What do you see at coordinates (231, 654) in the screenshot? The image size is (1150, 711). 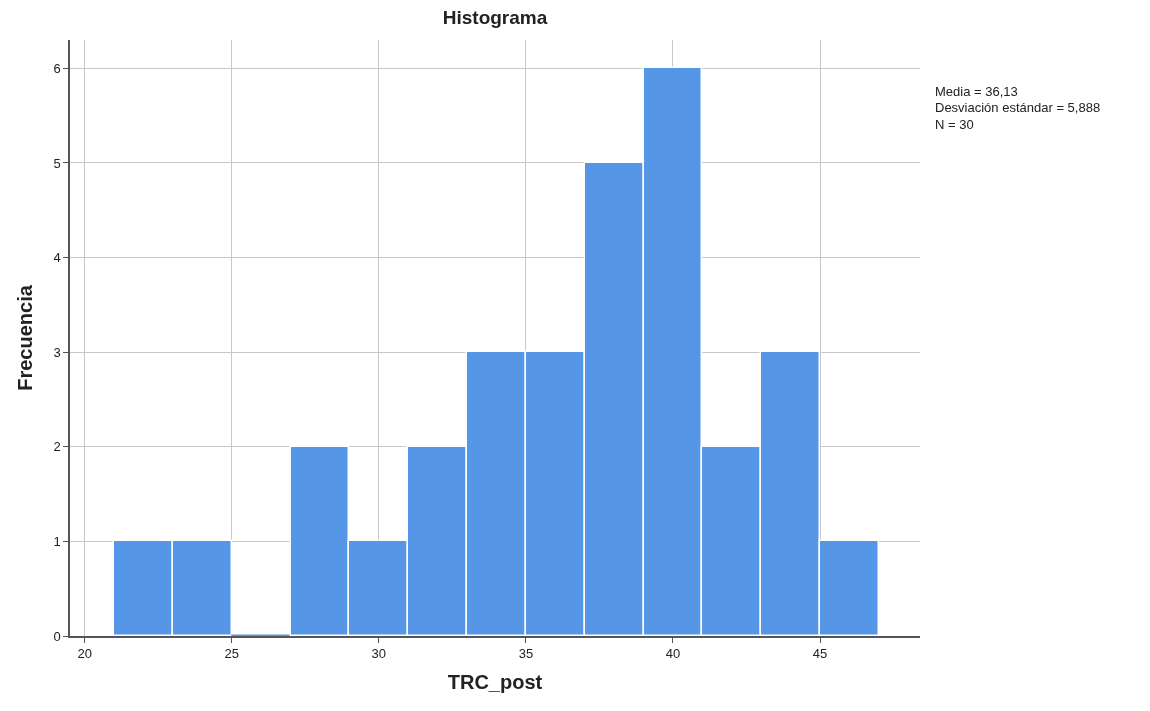 I see `x-tick-label: 25` at bounding box center [231, 654].